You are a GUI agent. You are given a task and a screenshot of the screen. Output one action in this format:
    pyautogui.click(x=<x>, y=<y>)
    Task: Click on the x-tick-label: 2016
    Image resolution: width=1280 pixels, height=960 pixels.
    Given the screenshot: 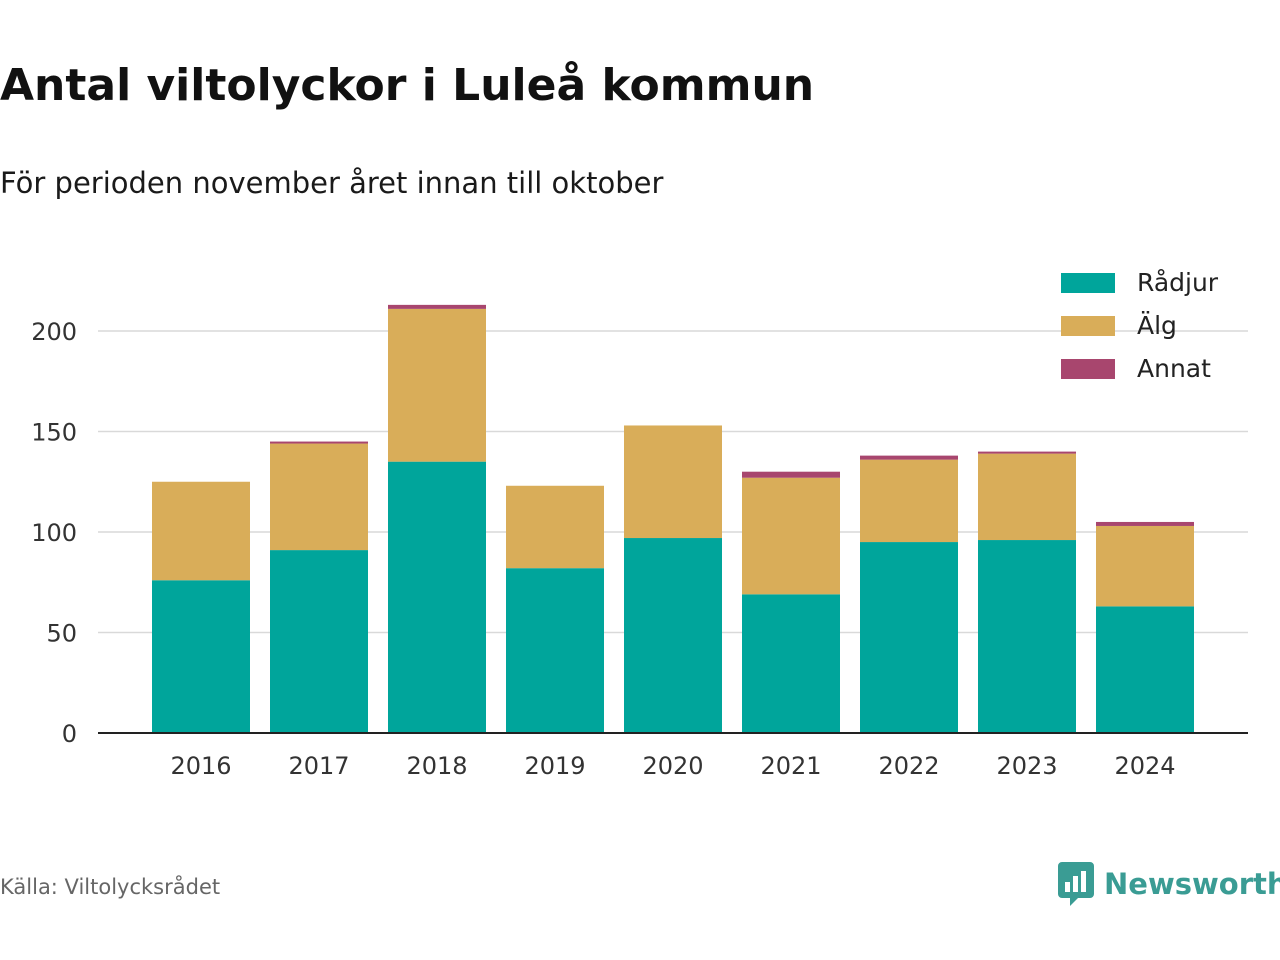 What is the action you would take?
    pyautogui.click(x=200, y=766)
    